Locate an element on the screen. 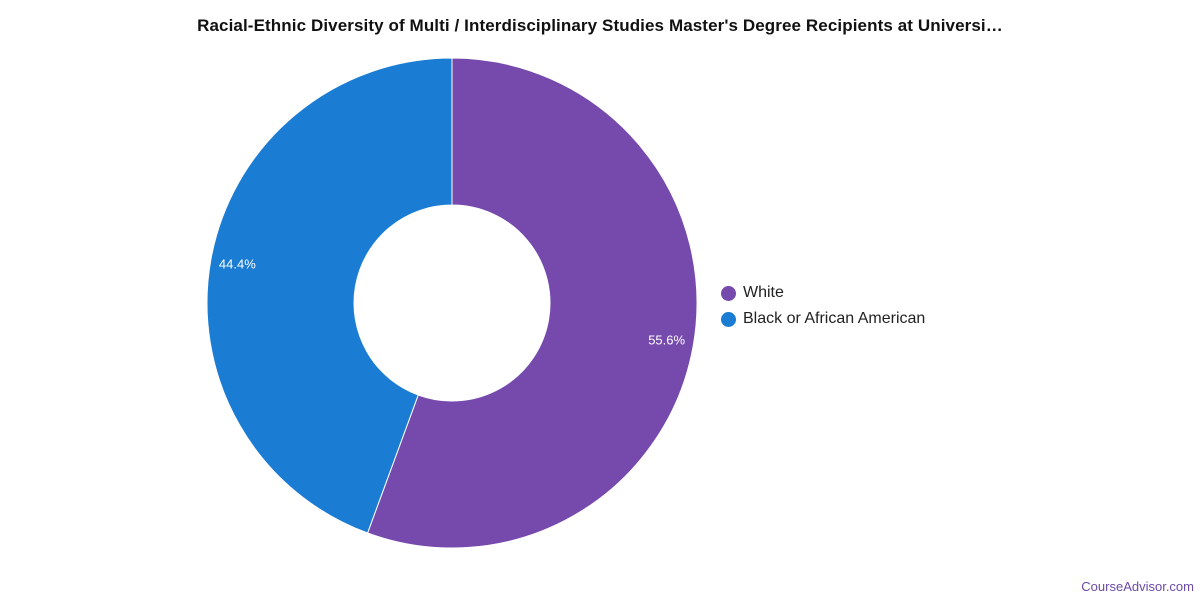 Image resolution: width=1200 pixels, height=600 pixels. legend-label-black-or-african-american: Black or African American is located at coordinates (834, 318).